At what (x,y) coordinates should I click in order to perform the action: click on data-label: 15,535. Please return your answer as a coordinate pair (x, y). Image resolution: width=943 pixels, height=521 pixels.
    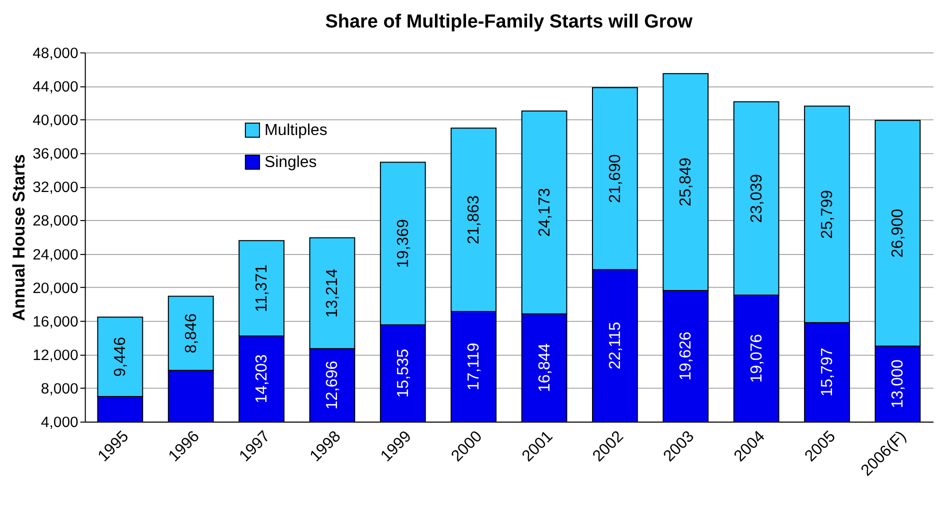
    Looking at the image, I should click on (403, 373).